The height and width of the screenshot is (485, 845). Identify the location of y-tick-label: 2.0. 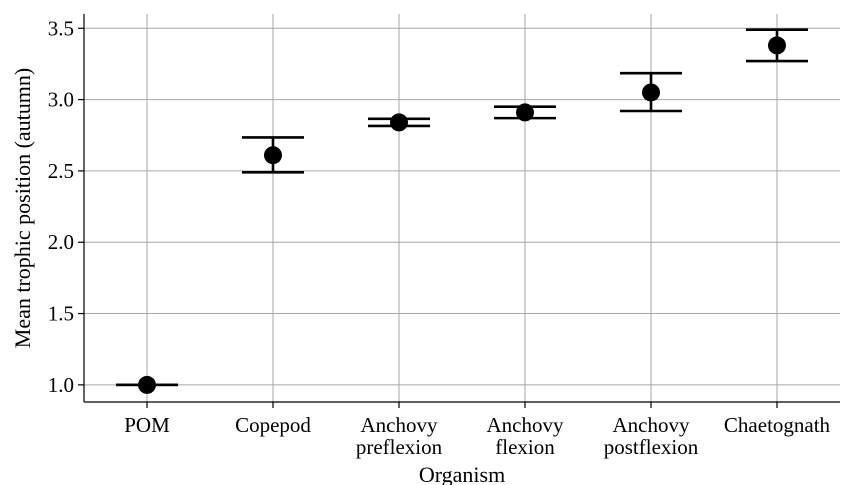
(61, 242).